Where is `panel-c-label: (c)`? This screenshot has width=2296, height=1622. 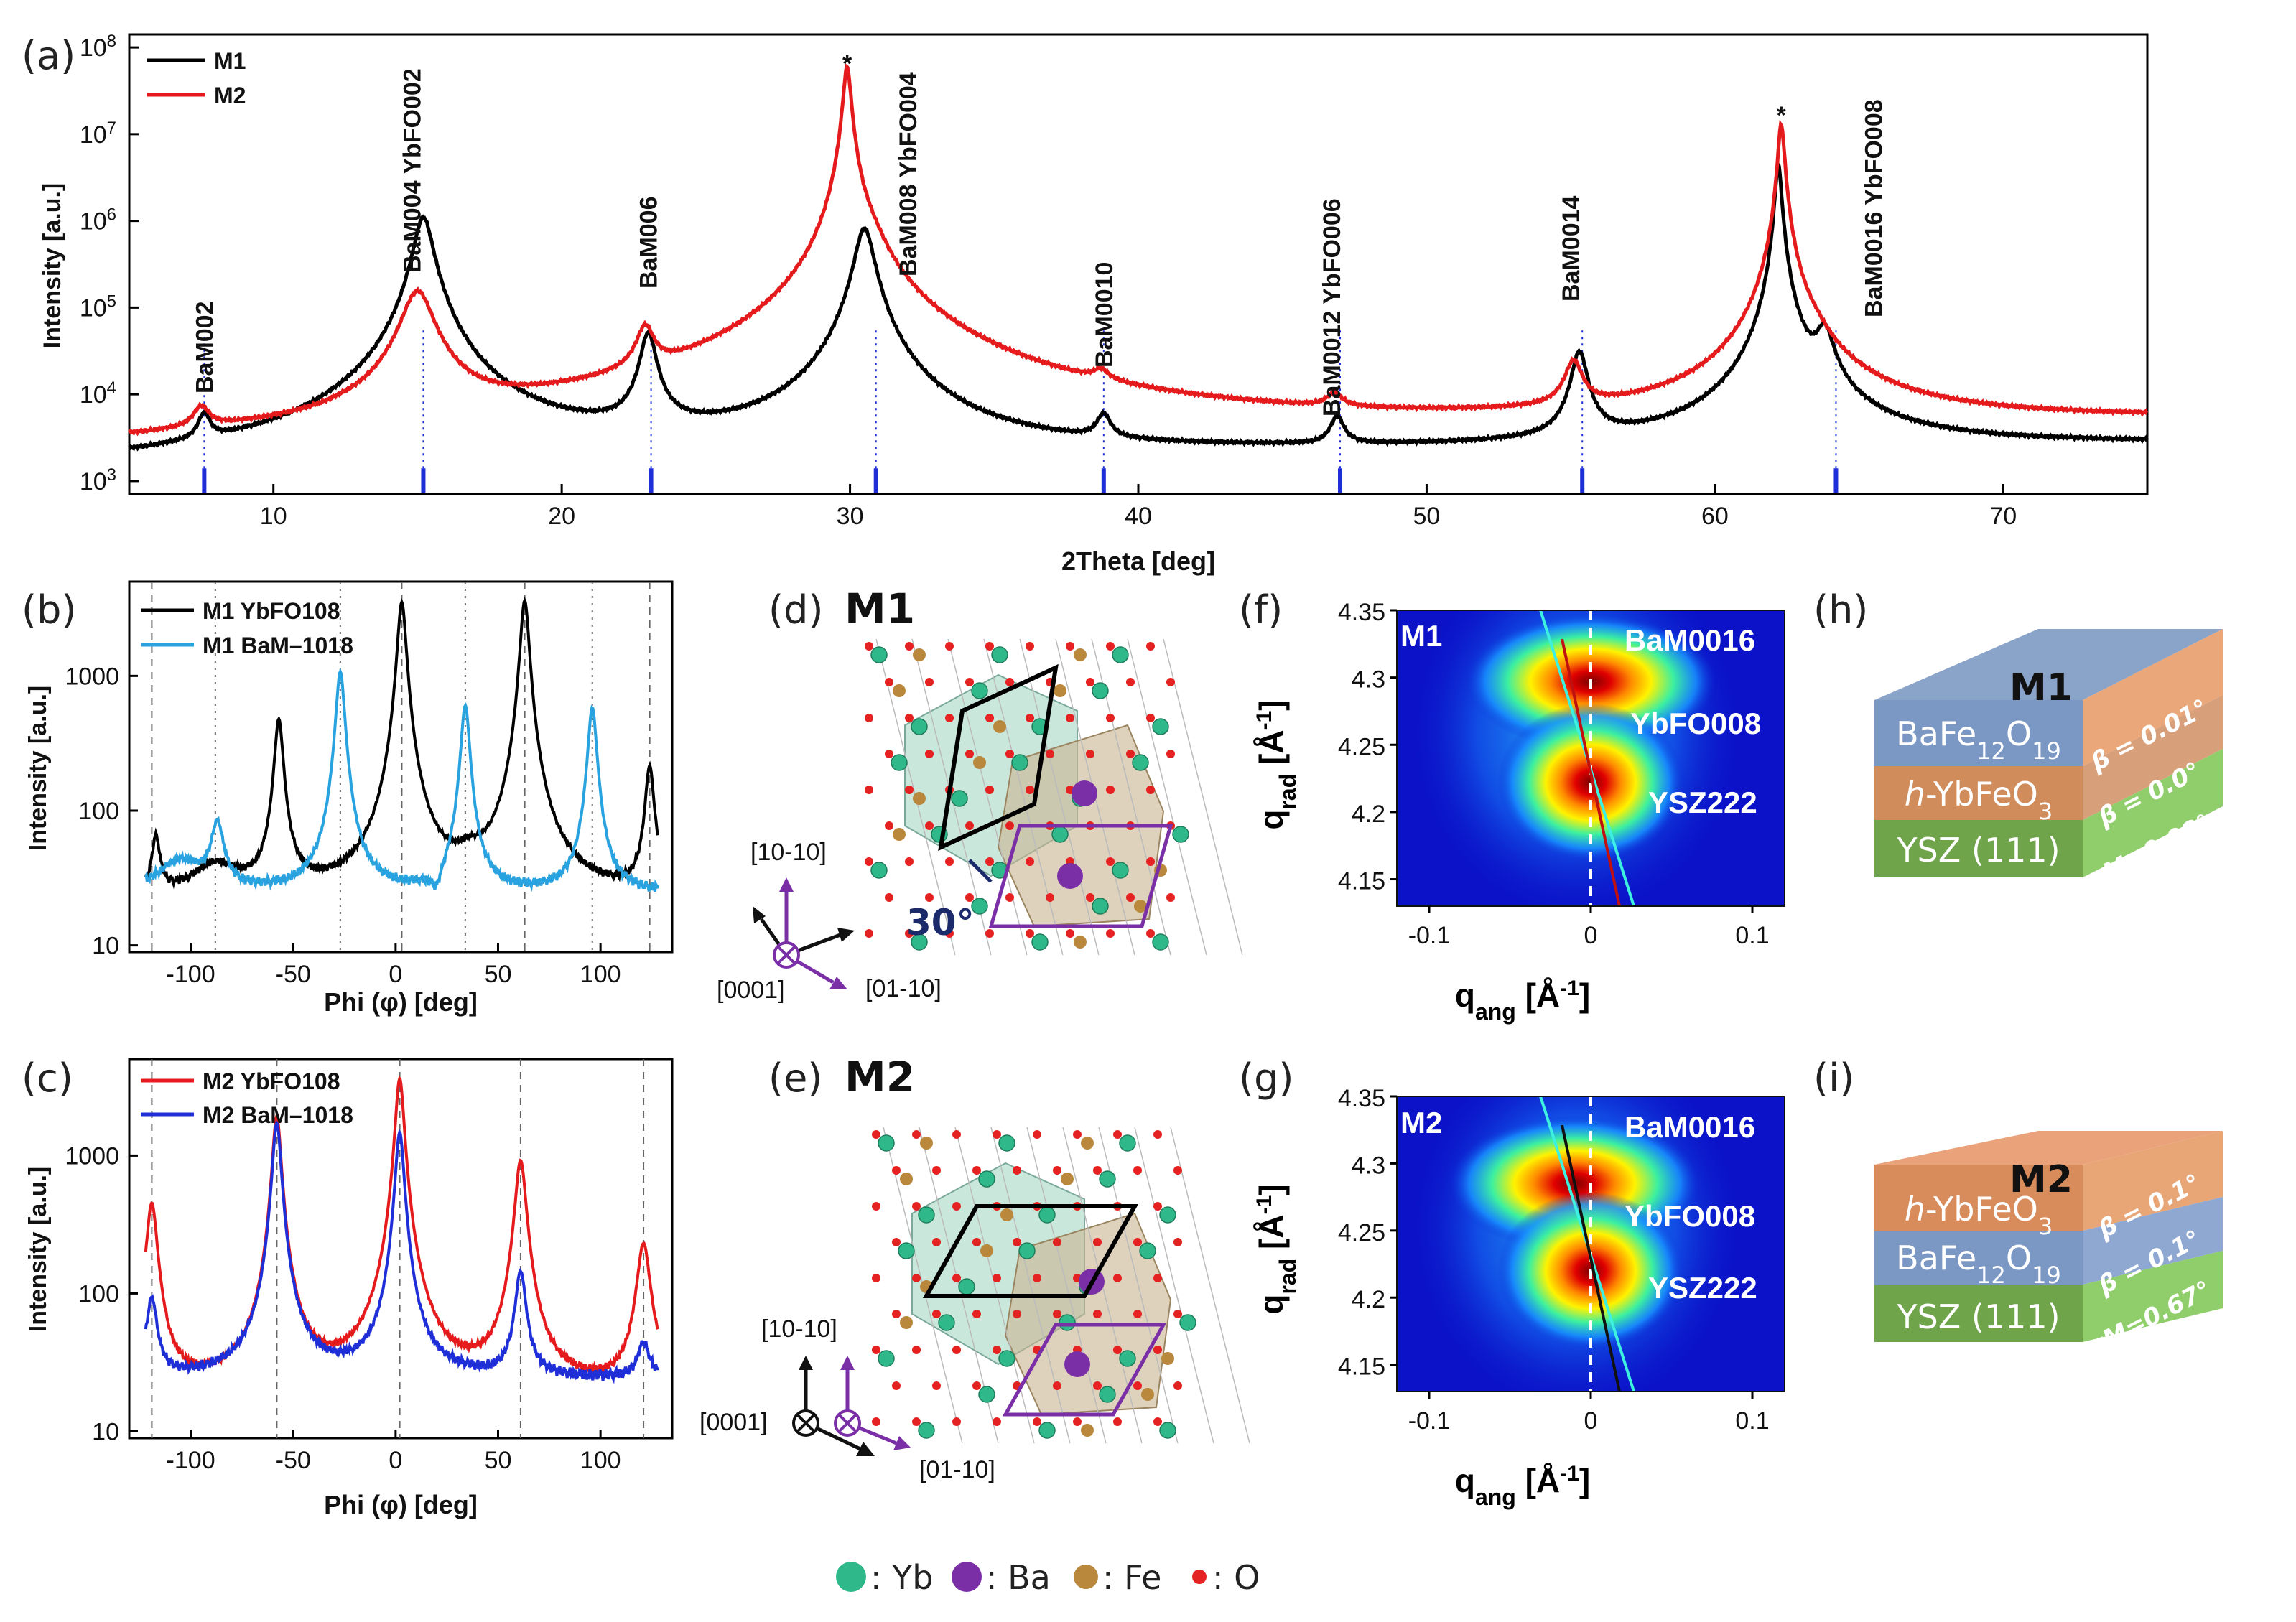 panel-c-label: (c) is located at coordinates (48, 1078).